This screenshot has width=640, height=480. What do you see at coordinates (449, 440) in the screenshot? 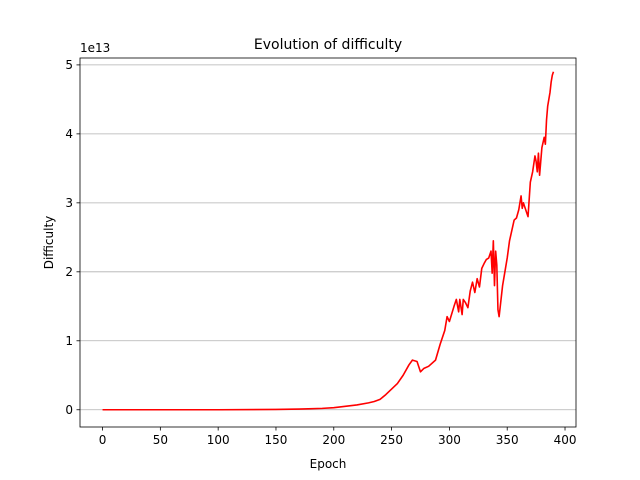
I see `x-tick-label: 300` at bounding box center [449, 440].